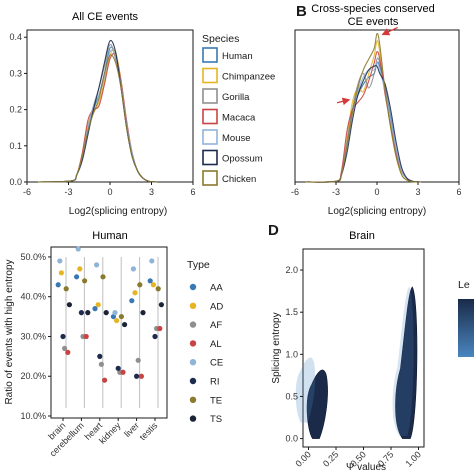 The image size is (474, 474). What do you see at coordinates (216, 400) in the screenshot?
I see `type-legend-label: TE` at bounding box center [216, 400].